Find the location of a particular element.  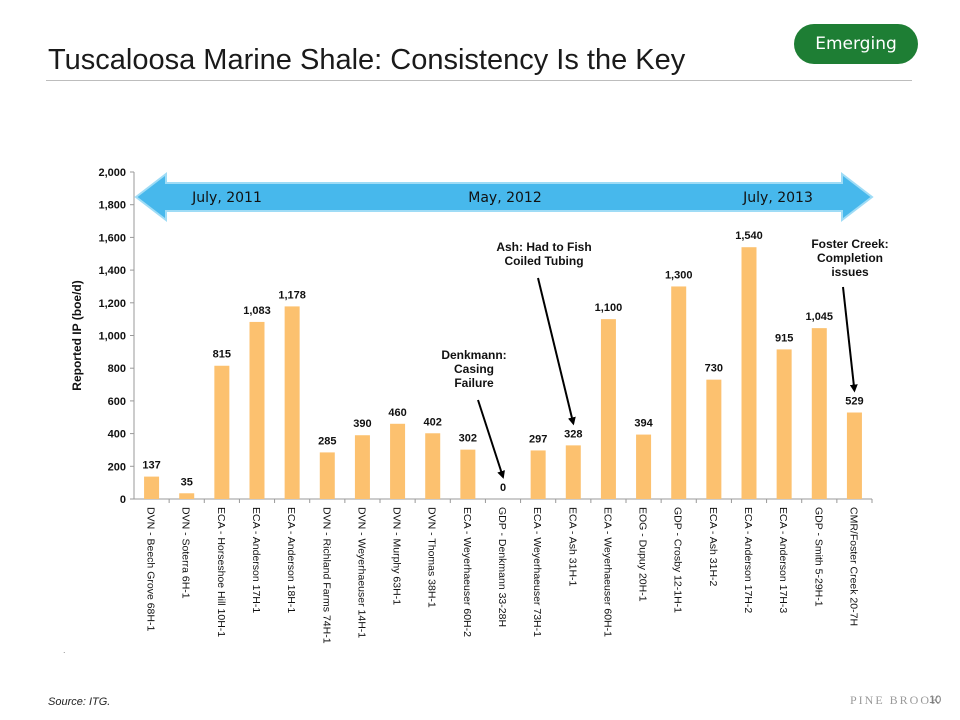

timeline-arrow is located at coordinates (504, 197).